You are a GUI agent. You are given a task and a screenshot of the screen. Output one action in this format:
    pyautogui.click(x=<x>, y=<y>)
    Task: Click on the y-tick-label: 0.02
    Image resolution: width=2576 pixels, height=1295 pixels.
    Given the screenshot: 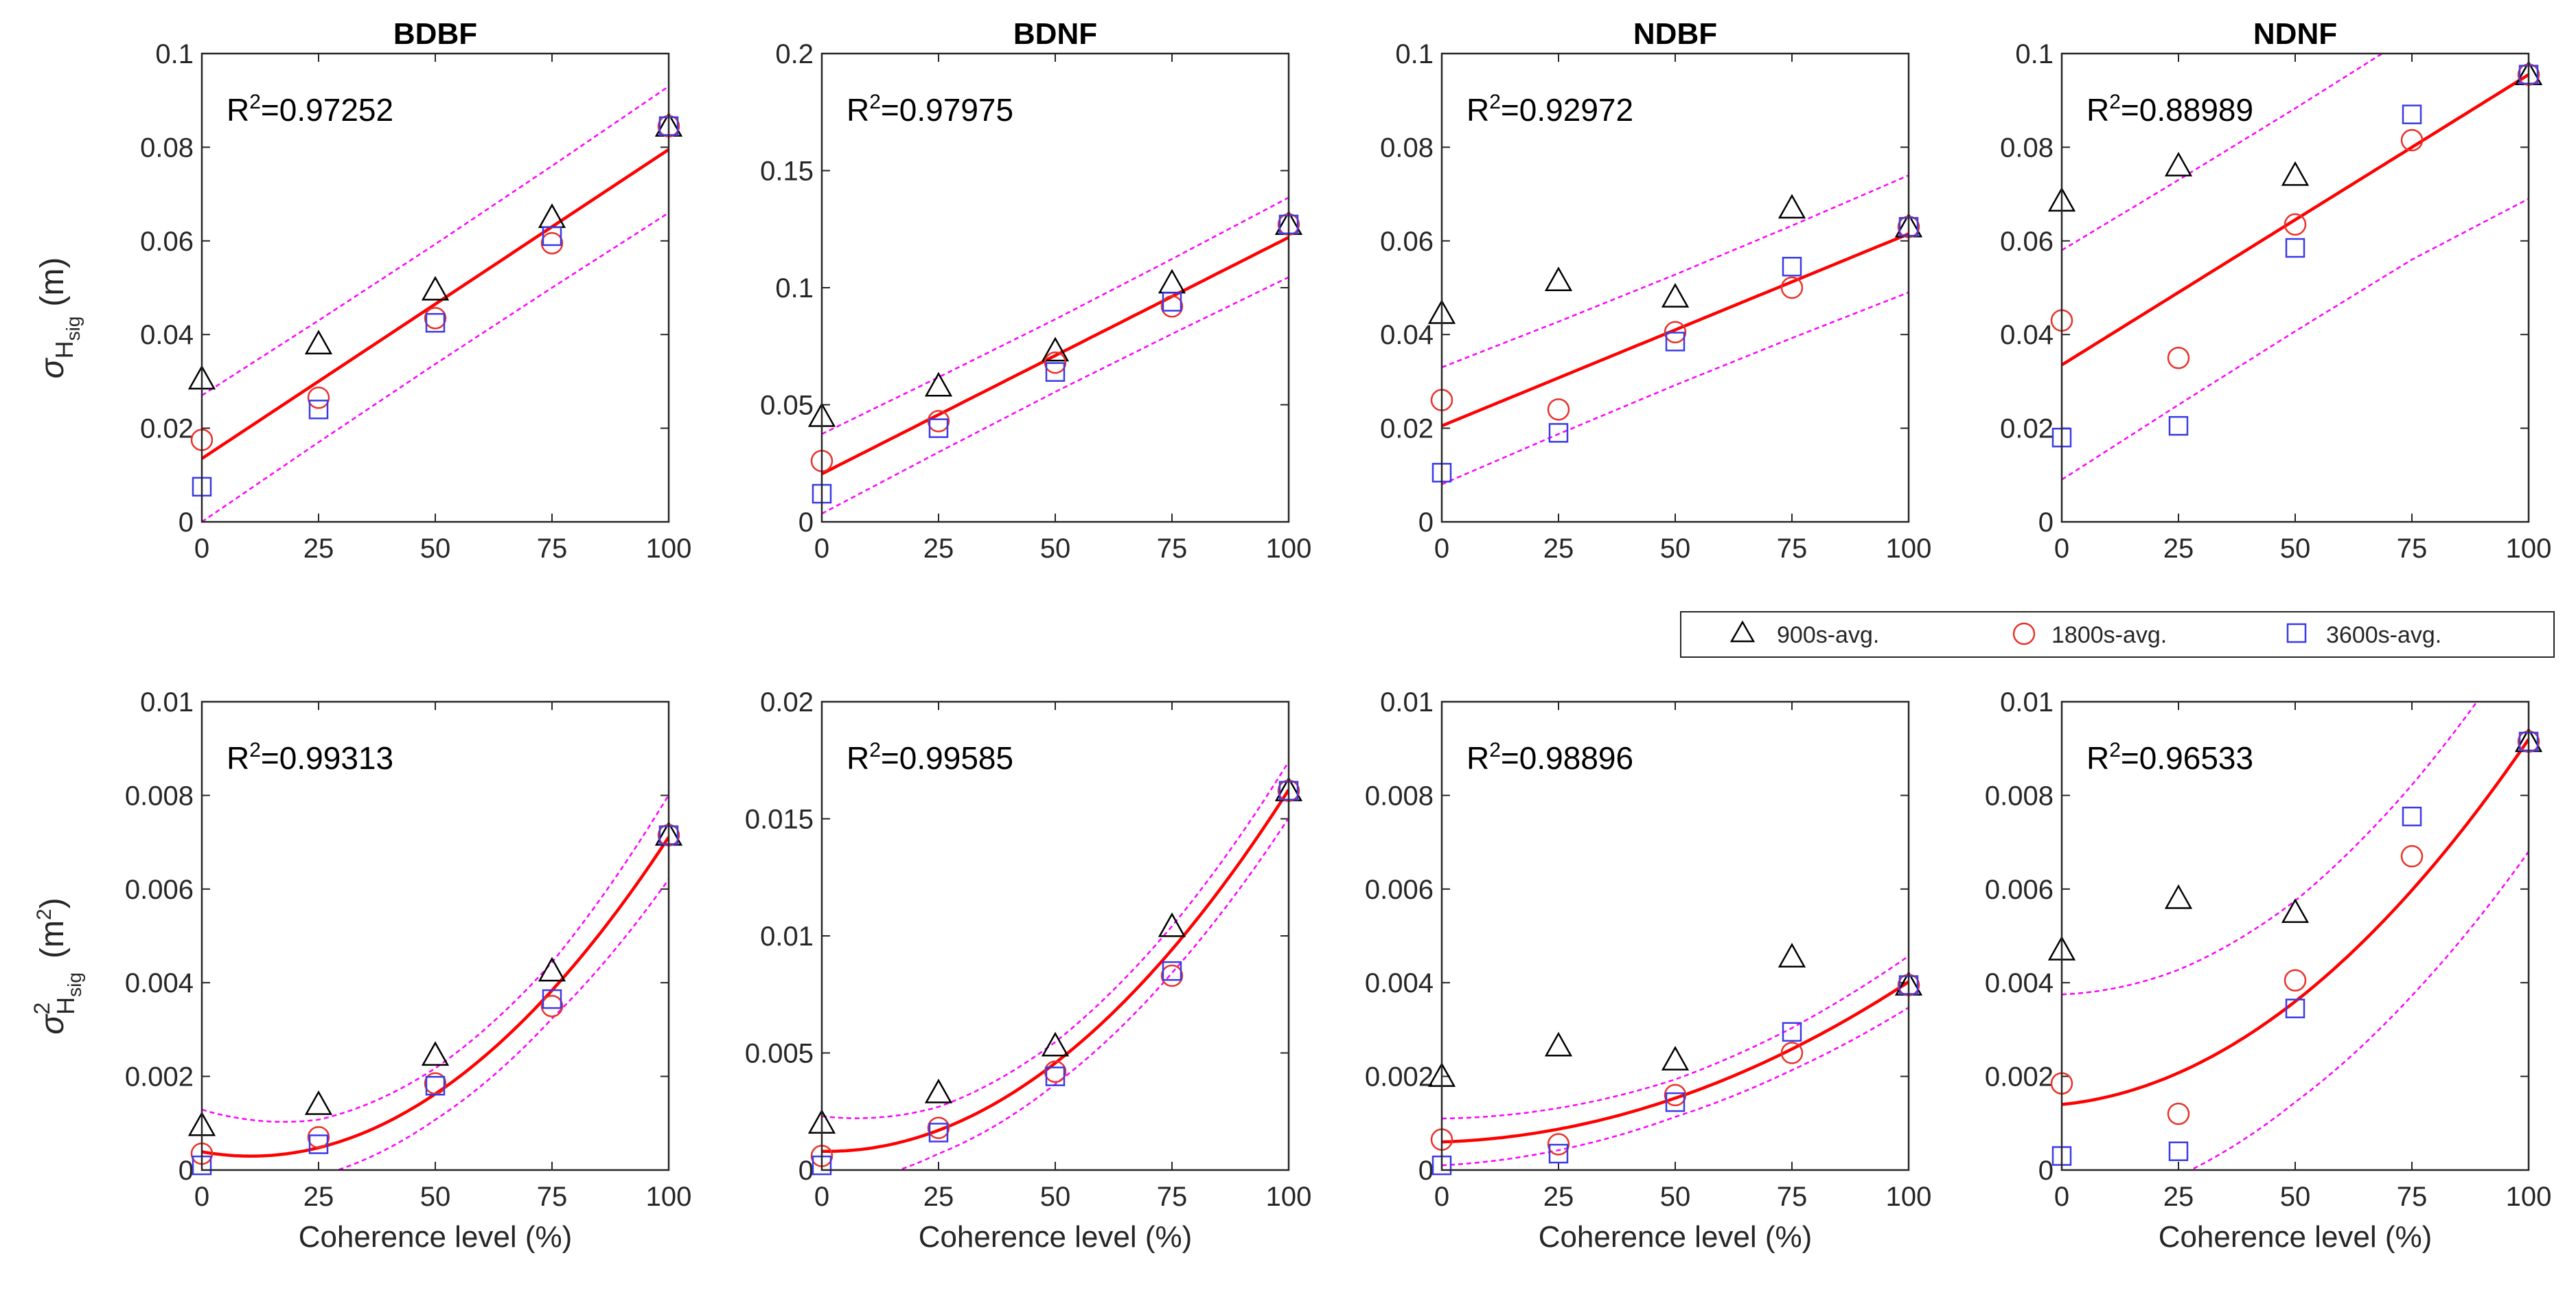 What is the action you would take?
    pyautogui.click(x=787, y=702)
    